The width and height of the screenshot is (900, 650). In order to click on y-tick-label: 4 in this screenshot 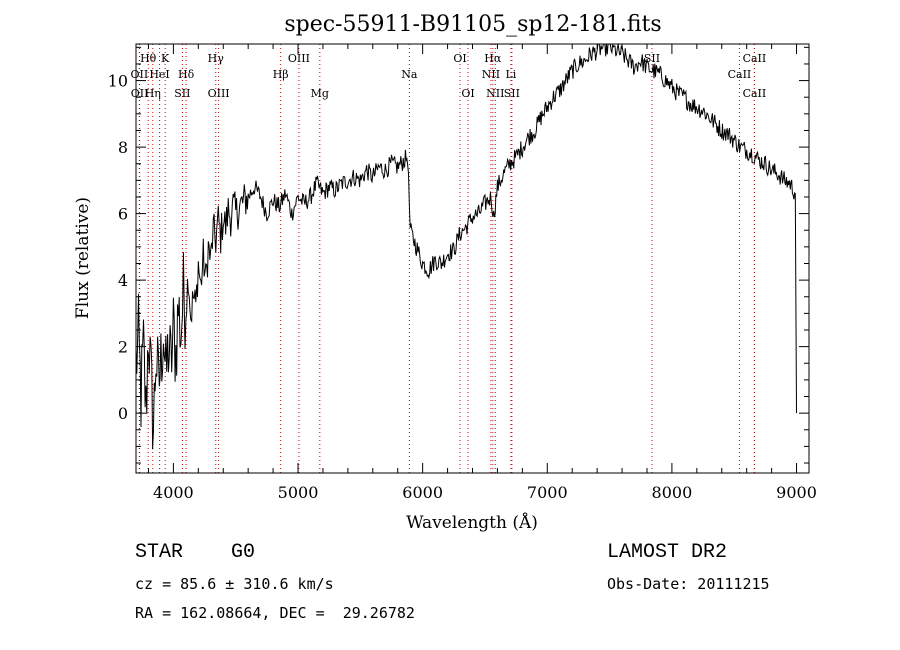, I will do `click(123, 280)`.